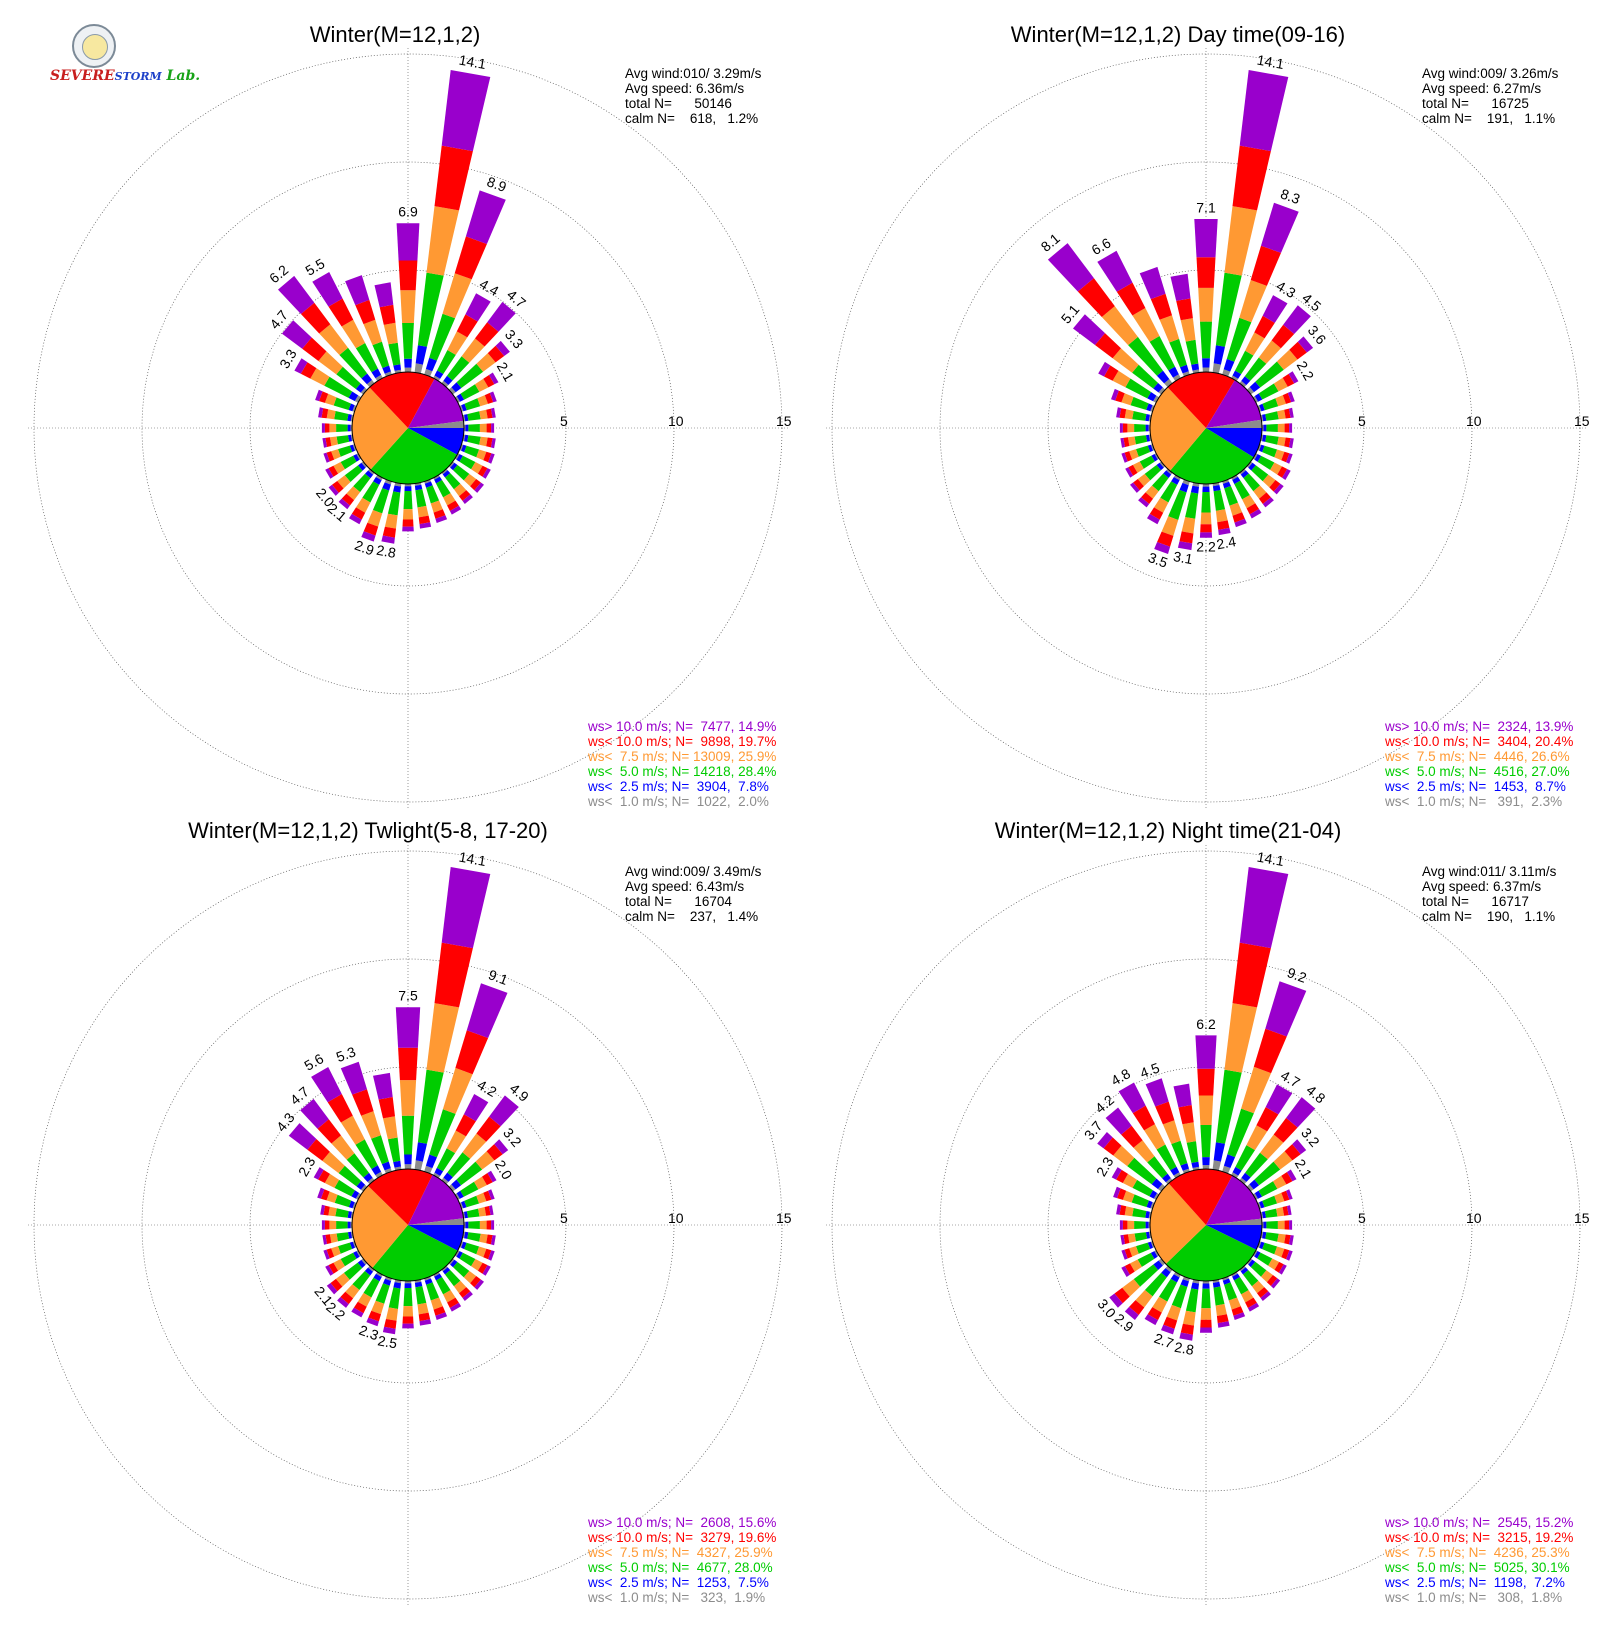  What do you see at coordinates (1473, 801) in the screenshot?
I see `legend-entry: ws< 1.0 m/s; N= 391, 2.3%` at bounding box center [1473, 801].